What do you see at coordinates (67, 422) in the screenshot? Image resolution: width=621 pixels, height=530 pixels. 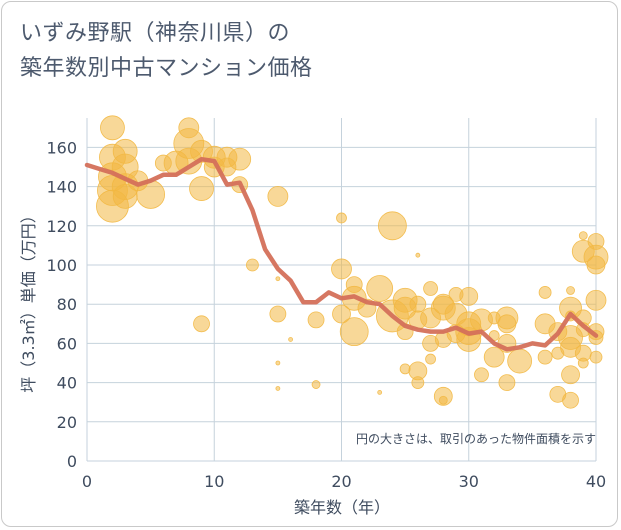 I see `y-tick-label: 20` at bounding box center [67, 422].